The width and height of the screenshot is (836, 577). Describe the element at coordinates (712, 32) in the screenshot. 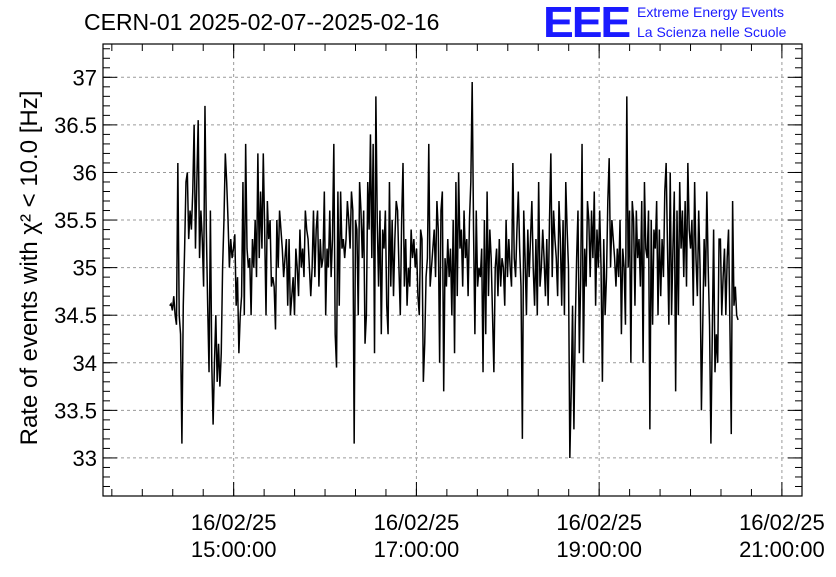

I see `logo-line-2: La Scienza nelle Scuole` at that location.